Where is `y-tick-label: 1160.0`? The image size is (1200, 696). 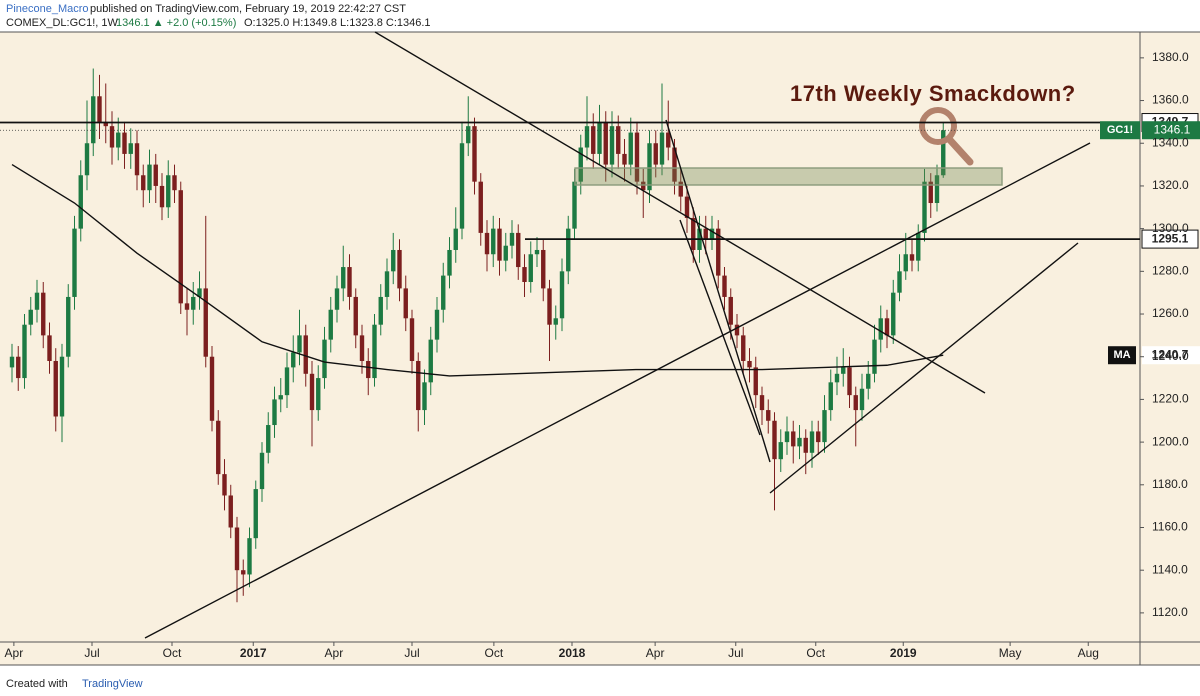
y-tick-label: 1160.0 is located at coordinates (1170, 527).